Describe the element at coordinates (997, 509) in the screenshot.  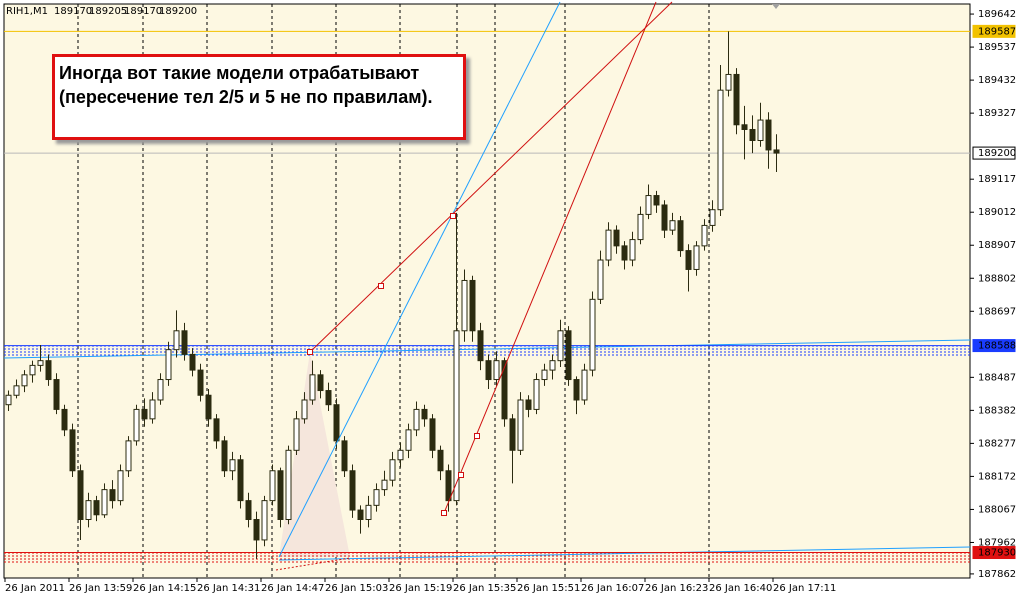
I see `y-tick-label: 188067` at that location.